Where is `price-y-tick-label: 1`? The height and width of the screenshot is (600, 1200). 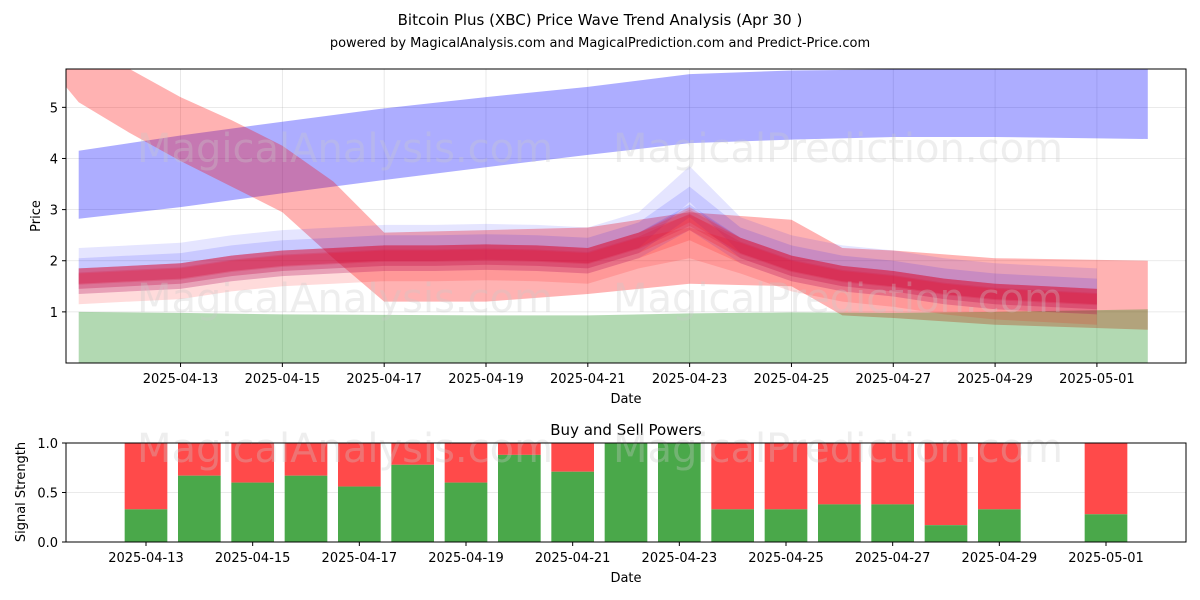 price-y-tick-label: 1 is located at coordinates (54, 313).